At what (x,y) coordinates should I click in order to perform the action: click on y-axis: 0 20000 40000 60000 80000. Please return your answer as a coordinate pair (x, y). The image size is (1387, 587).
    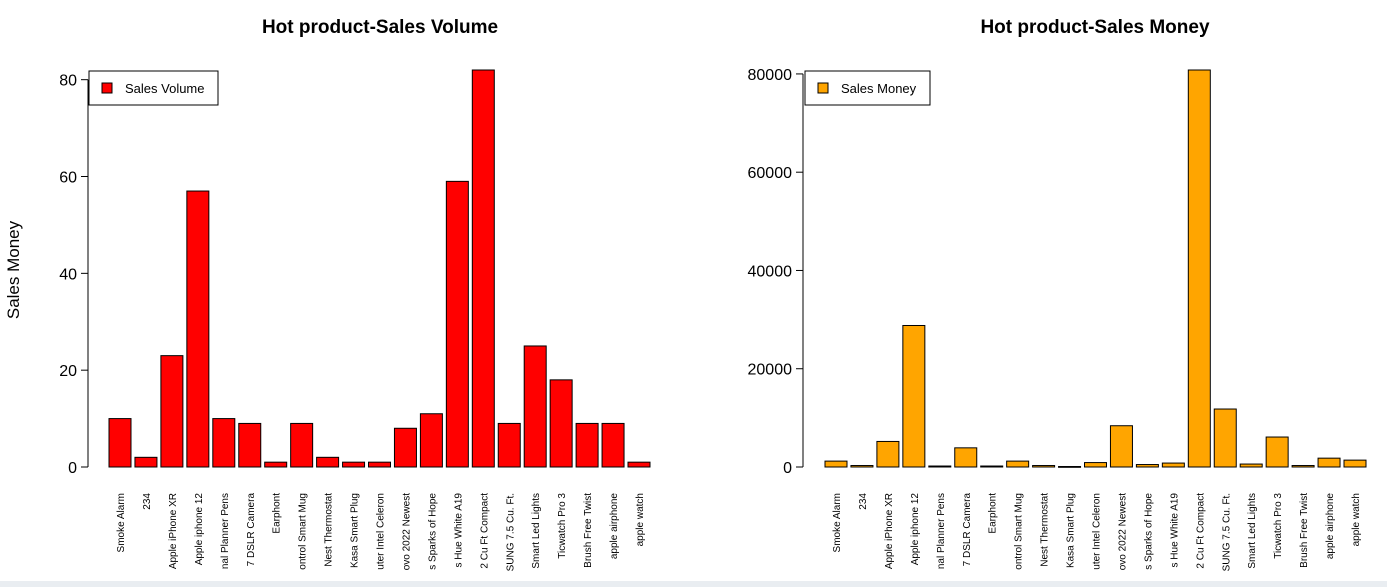
    Looking at the image, I should click on (776, 272).